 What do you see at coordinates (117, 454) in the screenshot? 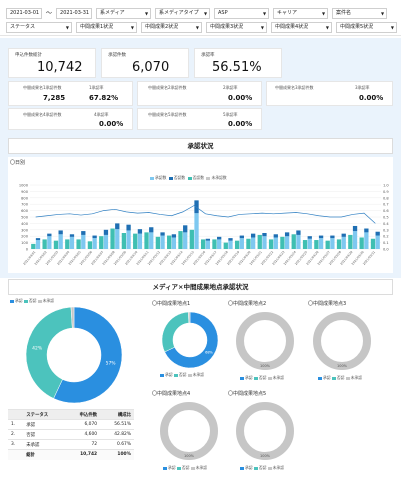
I see `table-cell: 100%` at bounding box center [117, 454].